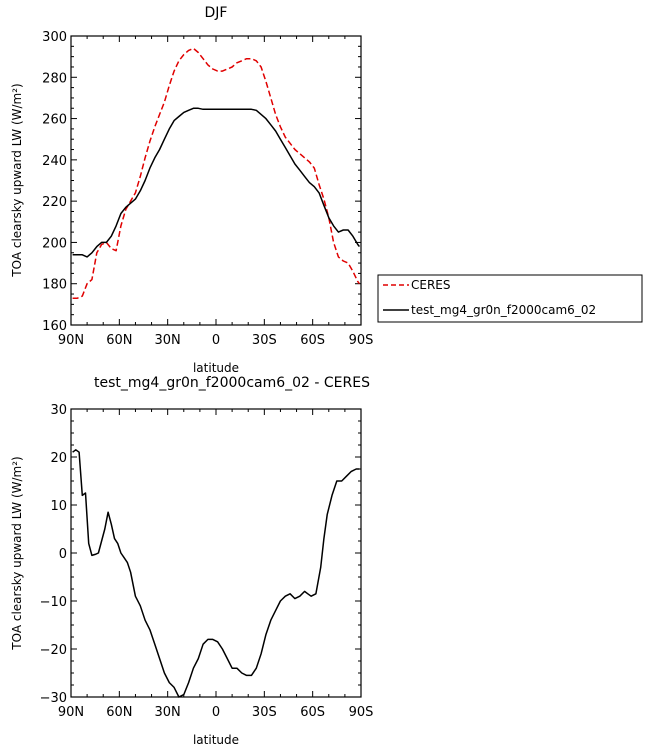  I want to click on y-tick-label: 160, so click(54, 326).